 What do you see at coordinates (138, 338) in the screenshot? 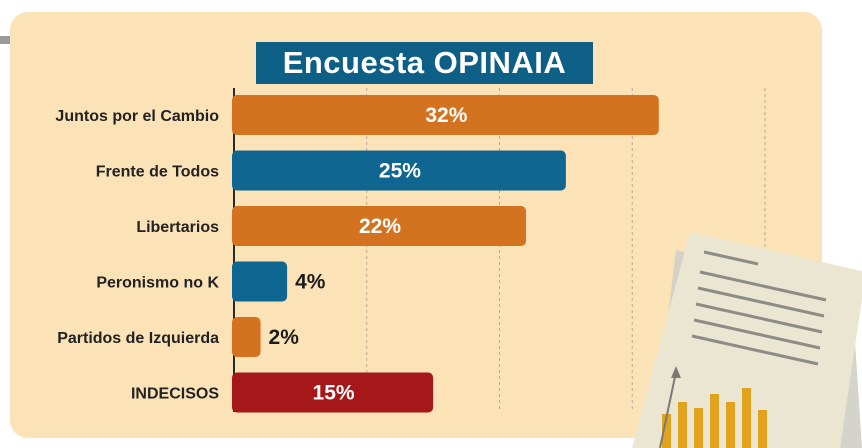
I see `category-label: Partidos de Izquierda` at bounding box center [138, 338].